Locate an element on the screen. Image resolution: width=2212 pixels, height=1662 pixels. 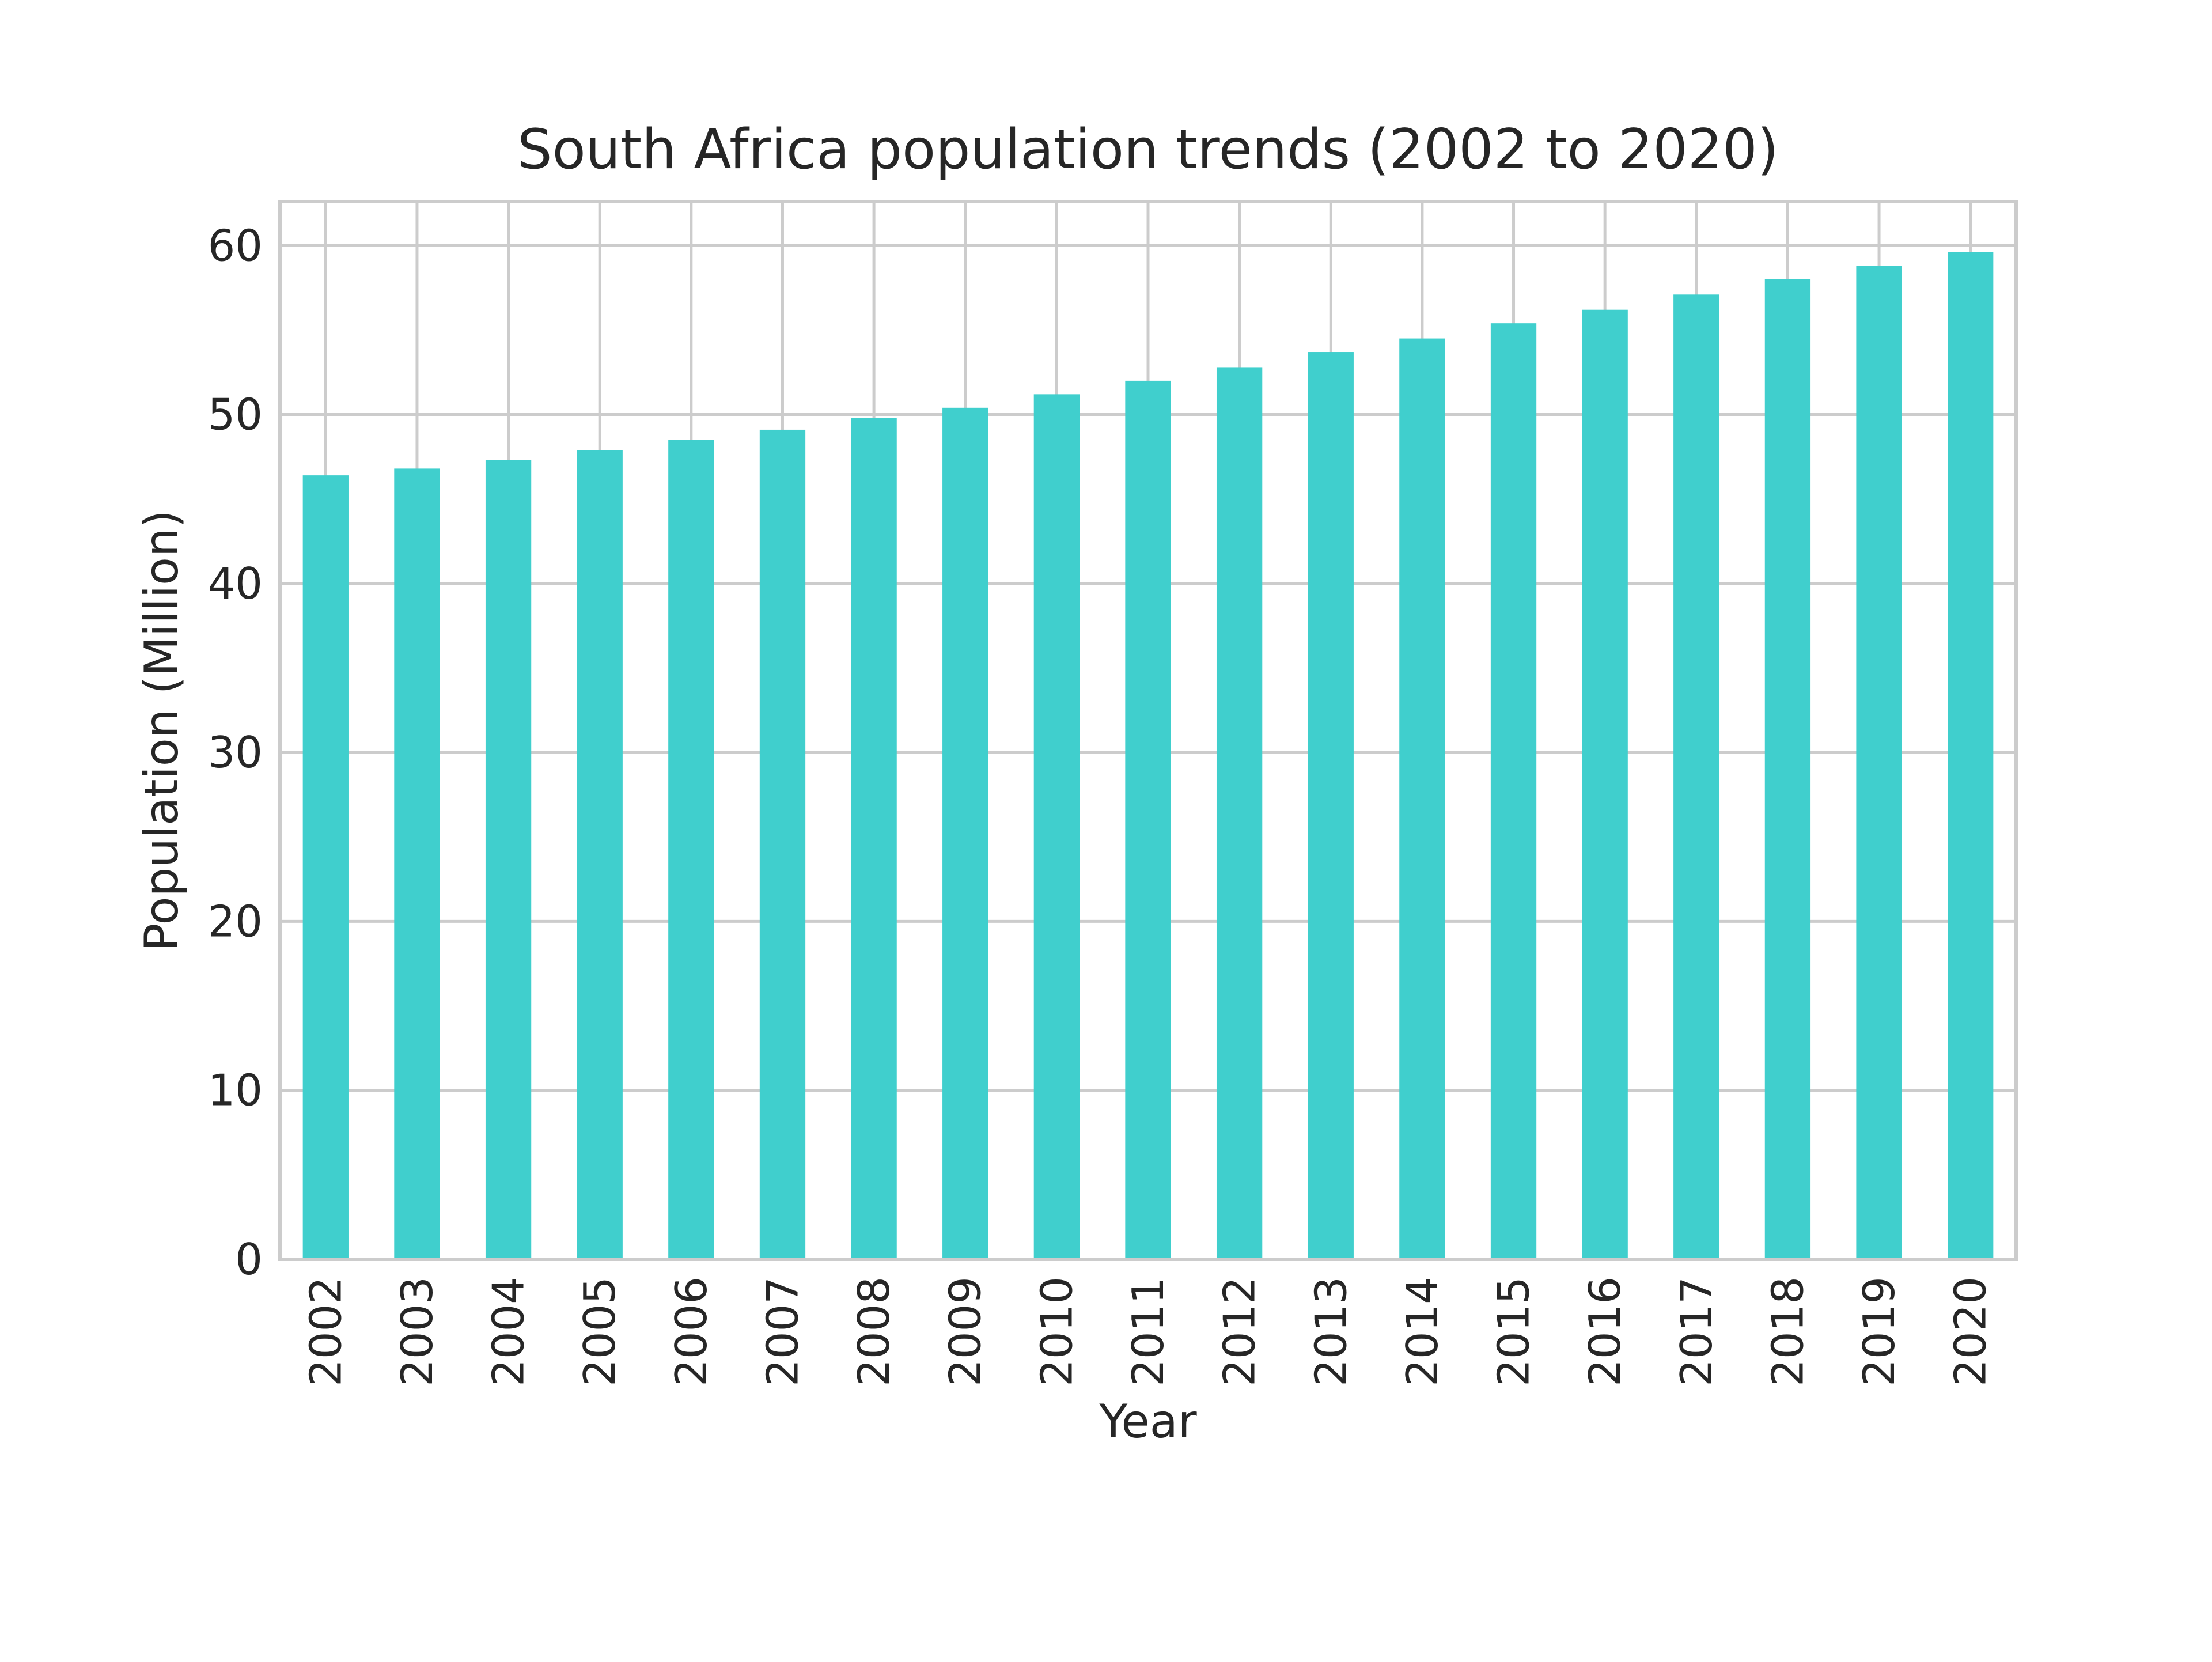
bar-2008 is located at coordinates (874, 839).